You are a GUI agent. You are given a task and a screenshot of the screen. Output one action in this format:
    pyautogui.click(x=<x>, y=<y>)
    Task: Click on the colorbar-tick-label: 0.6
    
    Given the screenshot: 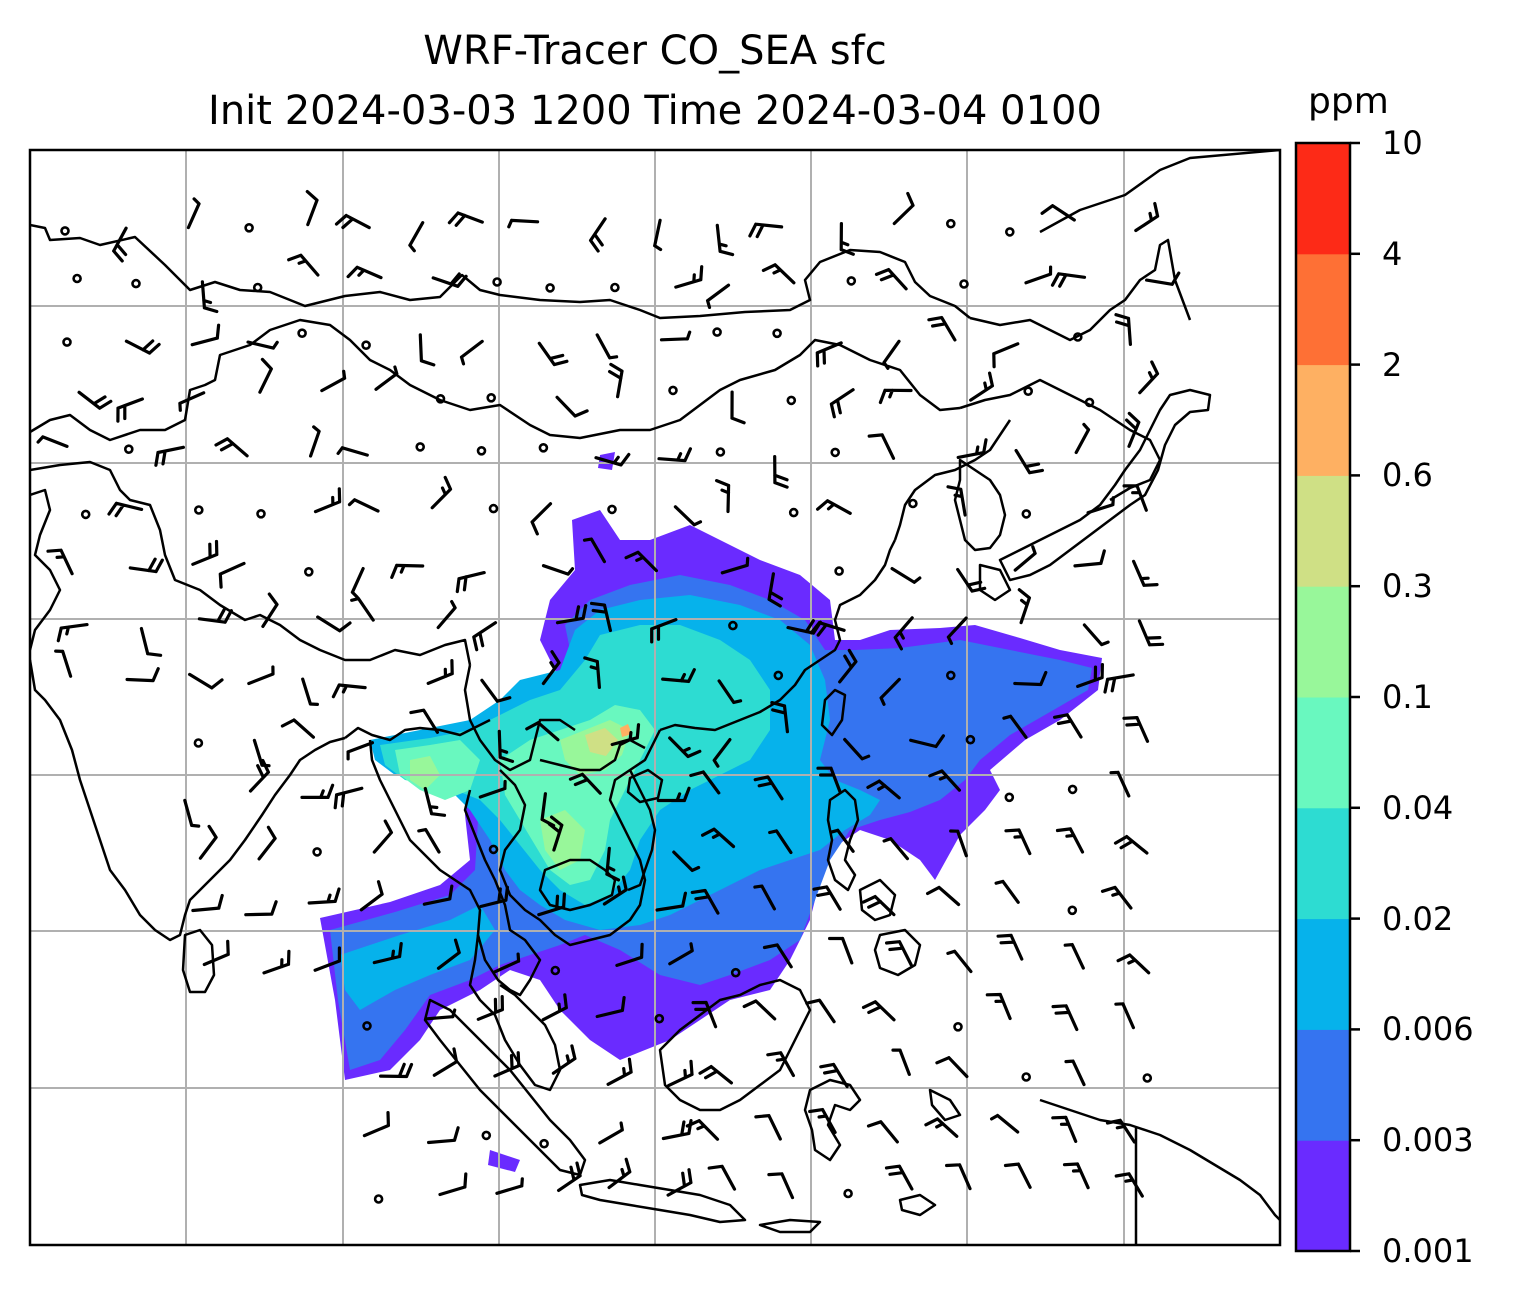 What is the action you would take?
    pyautogui.click(x=1407, y=475)
    